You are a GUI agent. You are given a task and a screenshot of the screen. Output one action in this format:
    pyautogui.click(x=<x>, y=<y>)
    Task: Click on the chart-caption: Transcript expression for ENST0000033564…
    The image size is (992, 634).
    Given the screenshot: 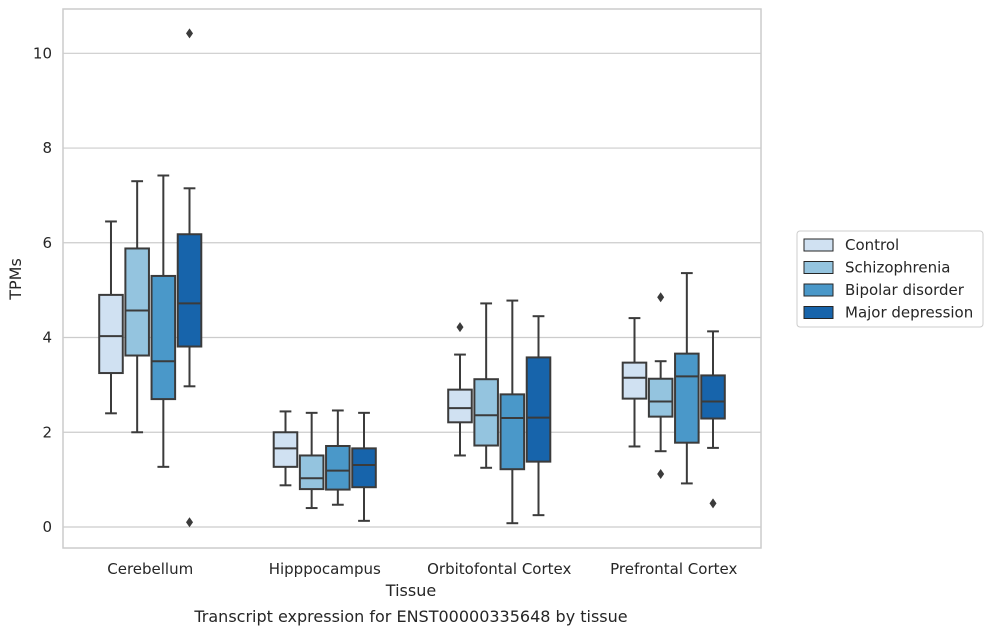 What is the action you would take?
    pyautogui.click(x=410, y=616)
    